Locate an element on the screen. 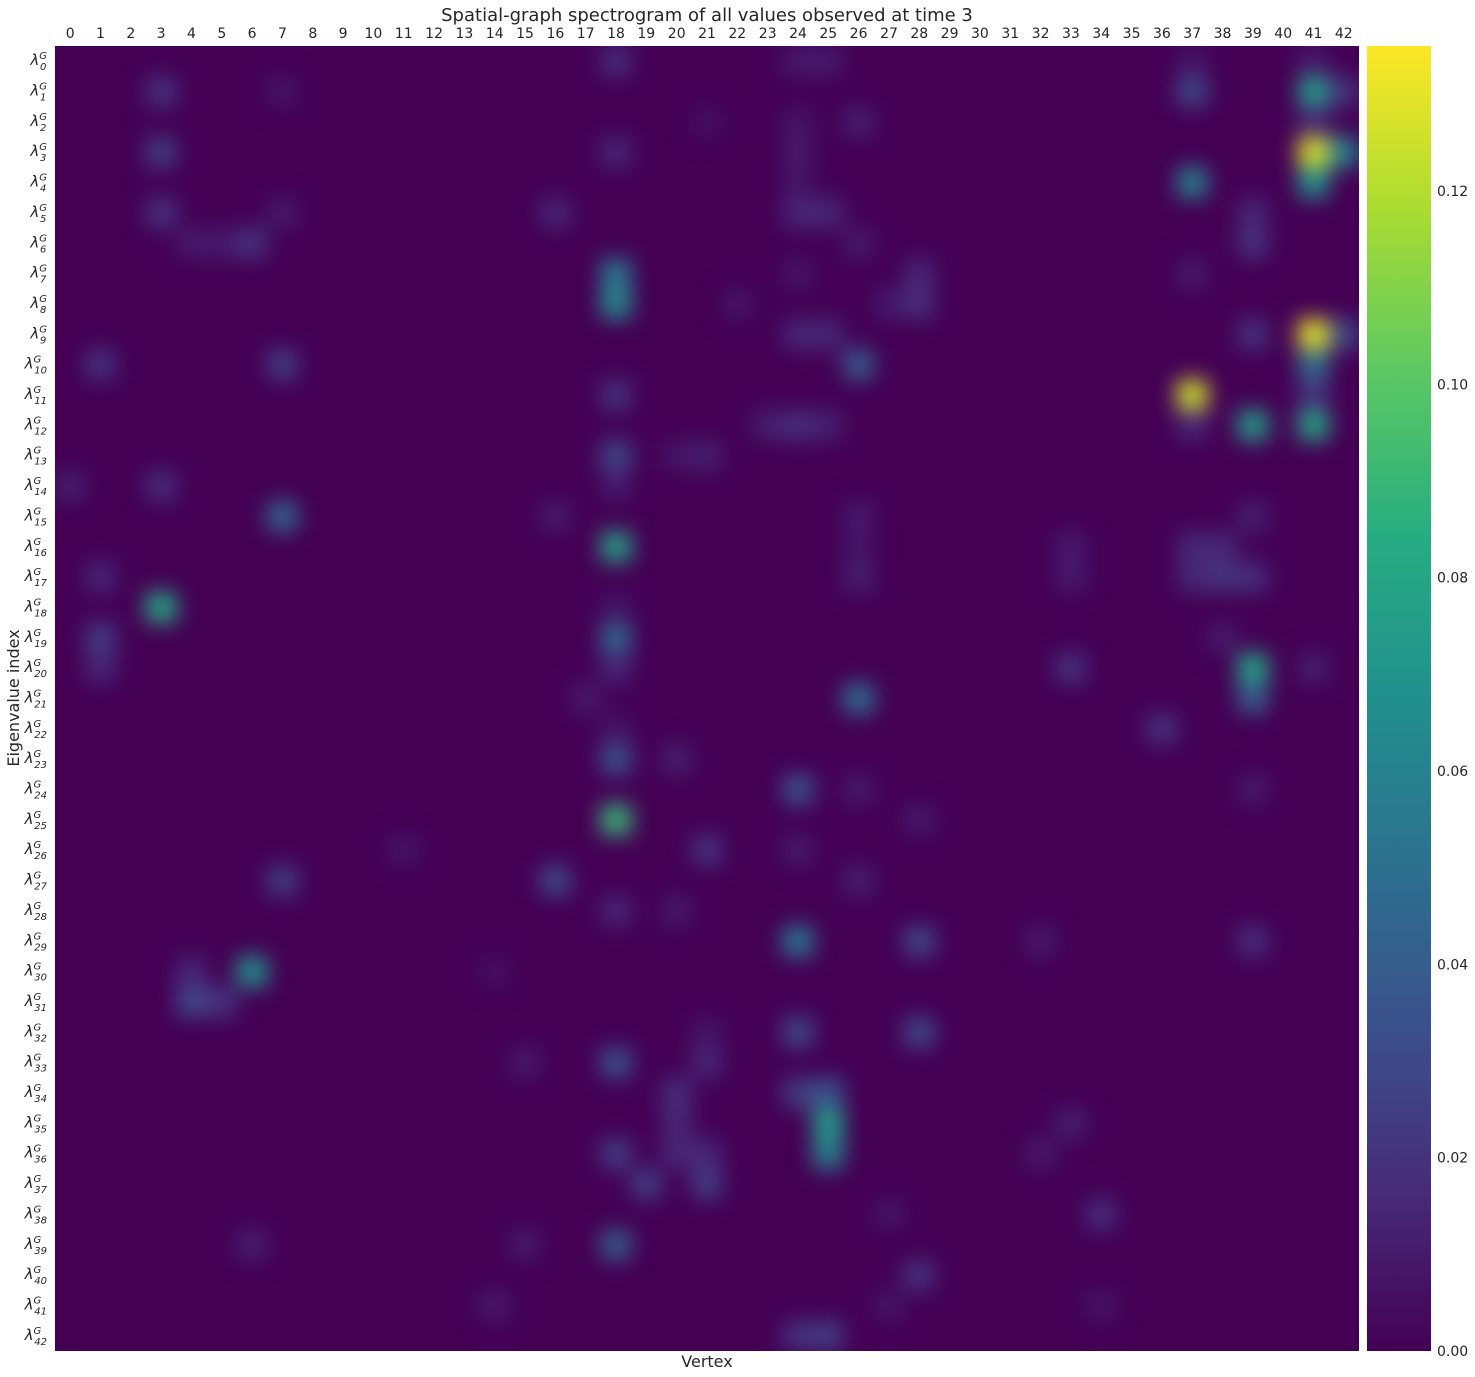 The width and height of the screenshot is (1475, 1377). x-tick-label: 29 is located at coordinates (950, 34).